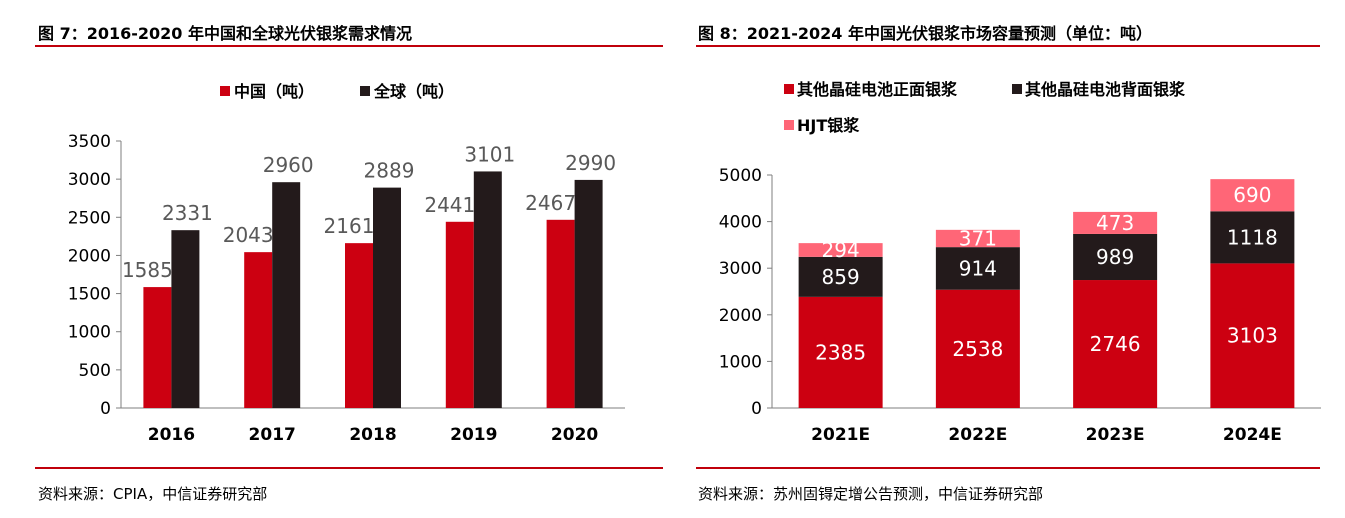 The width and height of the screenshot is (1345, 518). Describe the element at coordinates (274, 91) in the screenshot. I see `legend-label-china: 中国（吨）` at that location.